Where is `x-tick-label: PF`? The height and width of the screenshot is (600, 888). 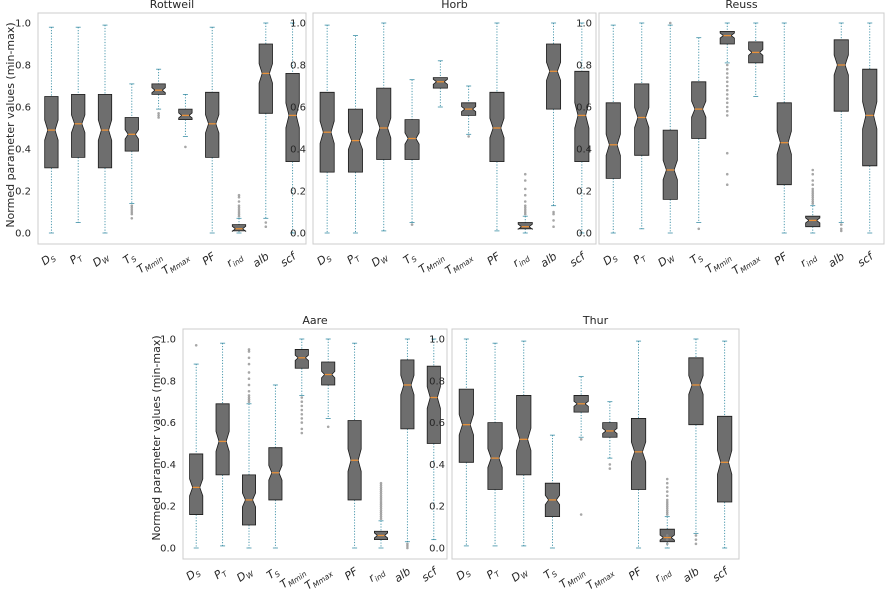
x-tick-label: PF is located at coordinates (494, 258).